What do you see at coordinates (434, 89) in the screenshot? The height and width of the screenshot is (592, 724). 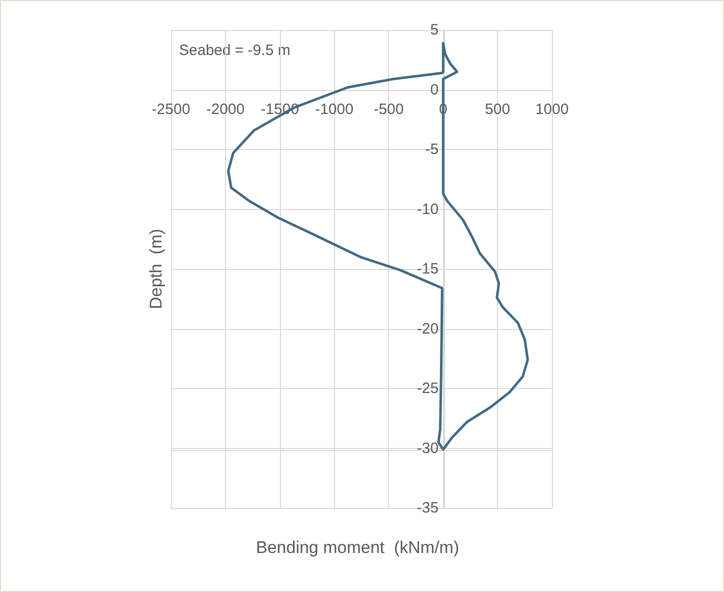 I see `y-tick-label: 0` at bounding box center [434, 89].